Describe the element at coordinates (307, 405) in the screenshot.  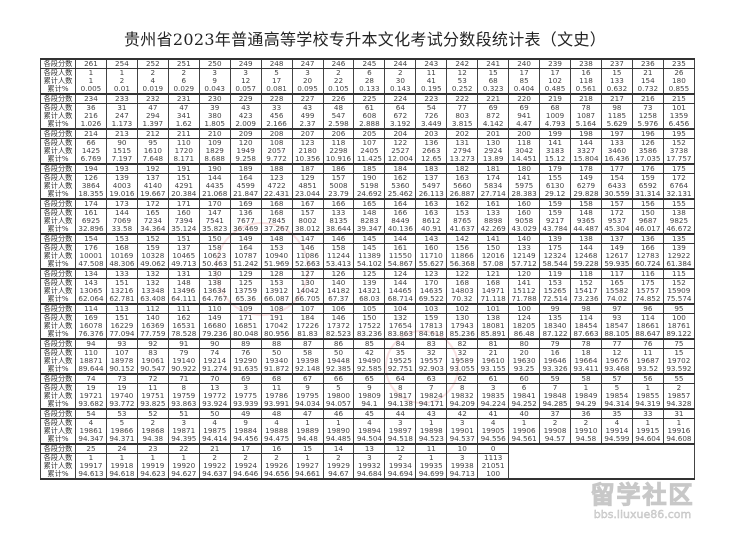
I see `percent-cell: 94.034` at that location.